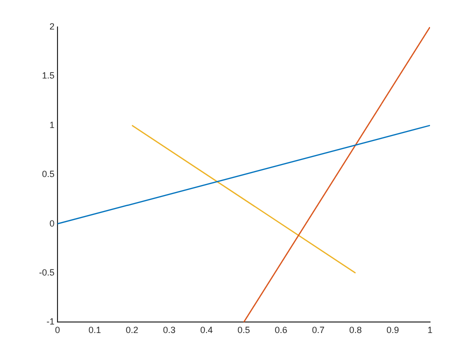 The height and width of the screenshot is (357, 474). Describe the element at coordinates (243, 330) in the screenshot. I see `x-tick-label: 0.5` at that location.